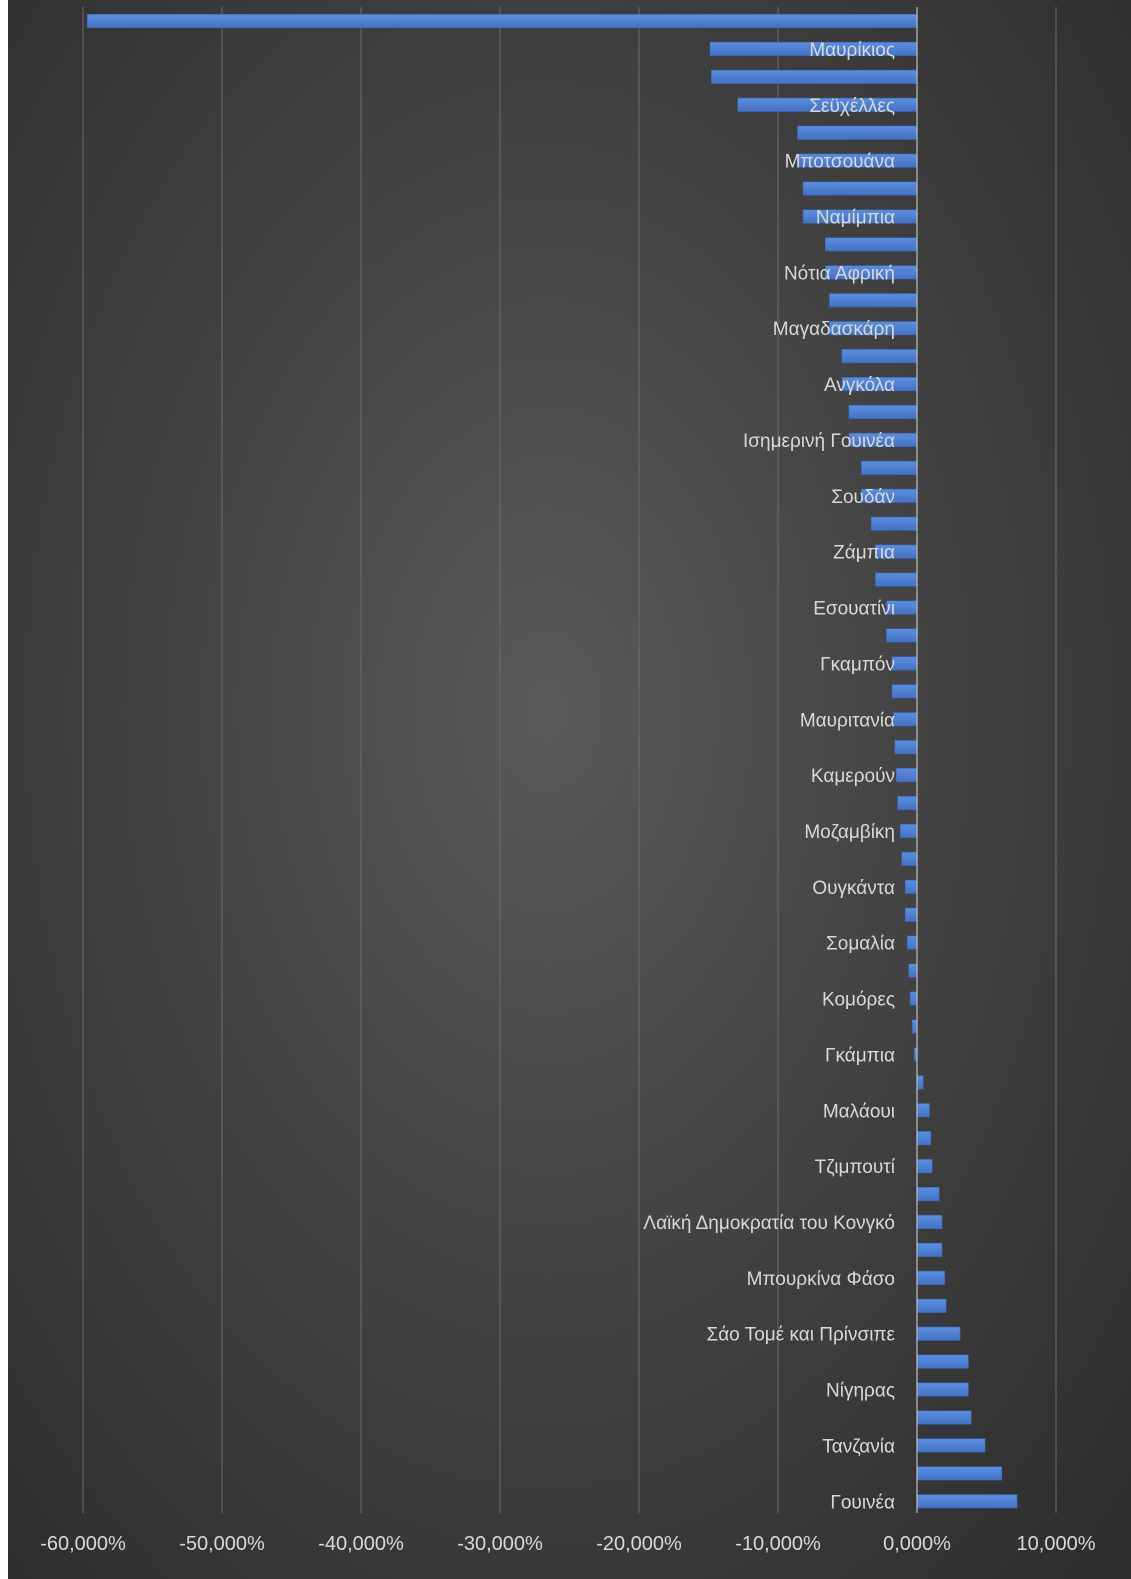 Image resolution: width=1131 pixels, height=1579 pixels. Describe the element at coordinates (854, 609) in the screenshot. I see `category-label: Εσουατίνι` at that location.